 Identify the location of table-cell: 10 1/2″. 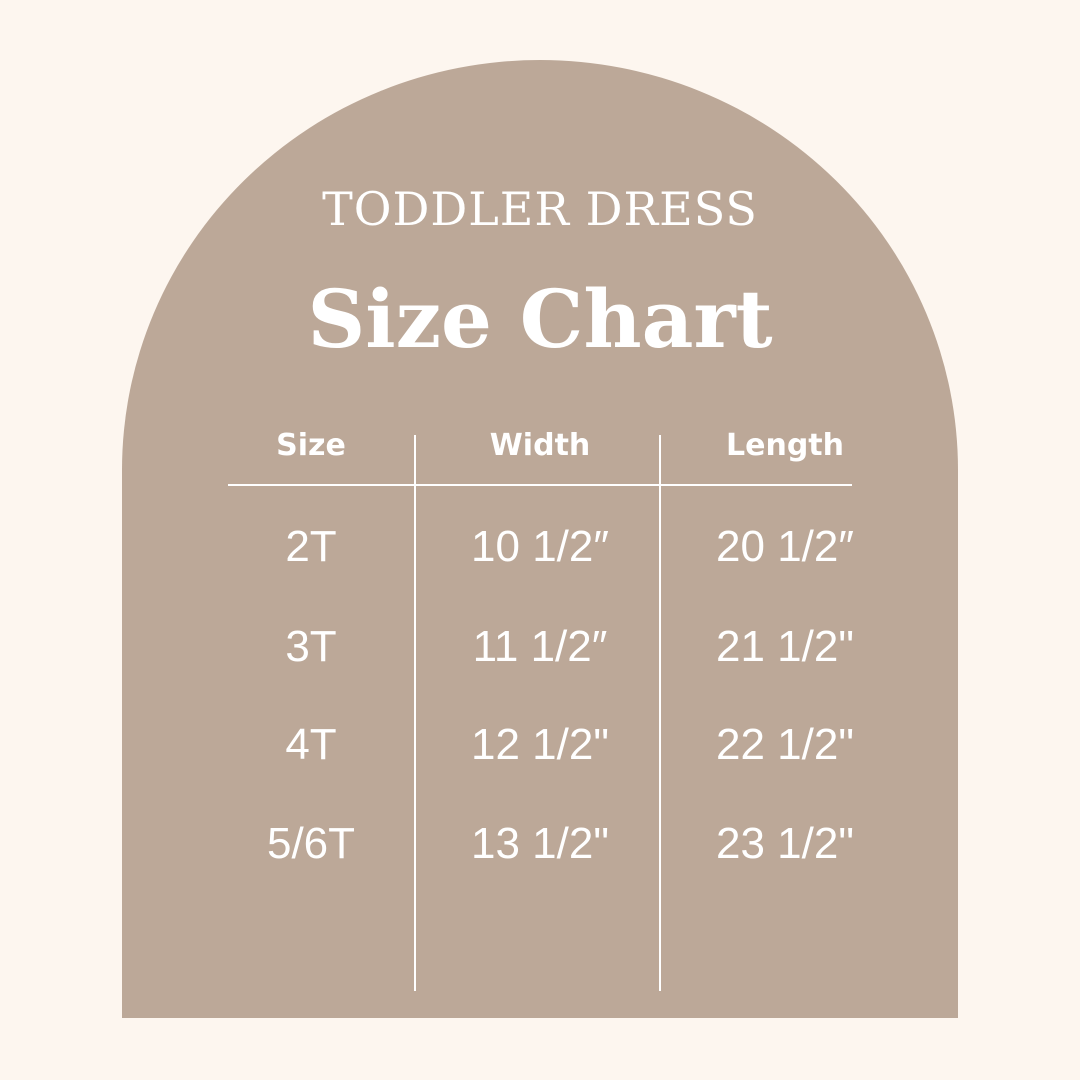
(540, 546).